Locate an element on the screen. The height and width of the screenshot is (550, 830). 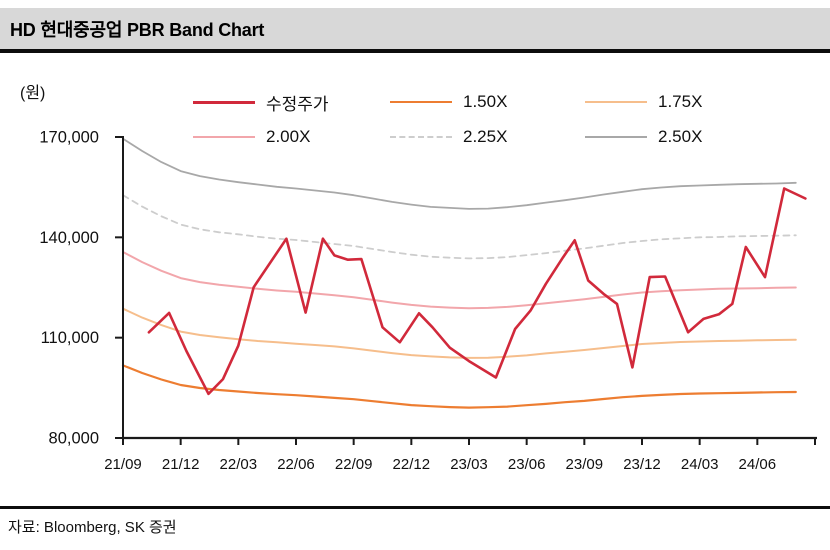
legend-item-2.25X: 2.25X is located at coordinates (449, 136).